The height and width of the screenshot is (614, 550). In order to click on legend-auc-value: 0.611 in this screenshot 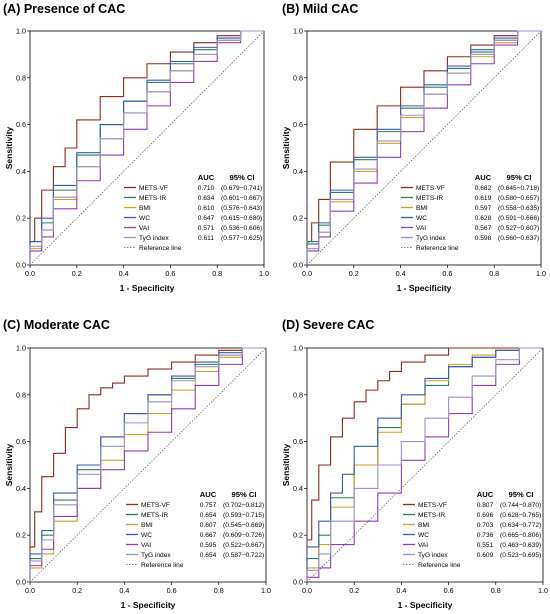, I will do `click(206, 238)`.